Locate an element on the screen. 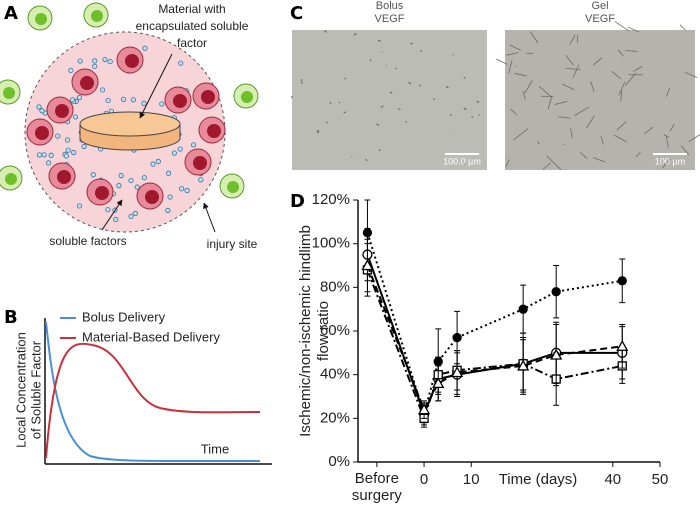 This screenshot has width=700, height=509. x-tick-label: 50 is located at coordinates (660, 479).